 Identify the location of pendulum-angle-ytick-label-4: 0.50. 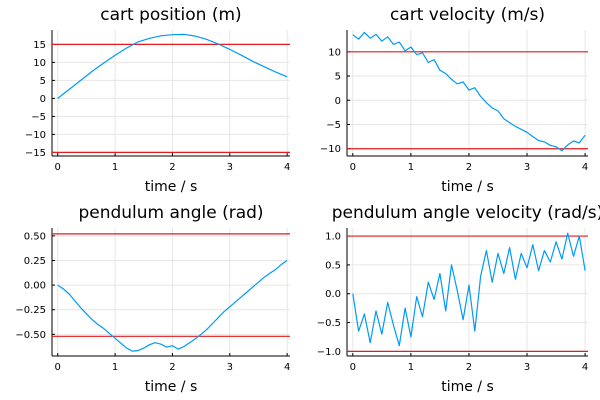
(35, 236).